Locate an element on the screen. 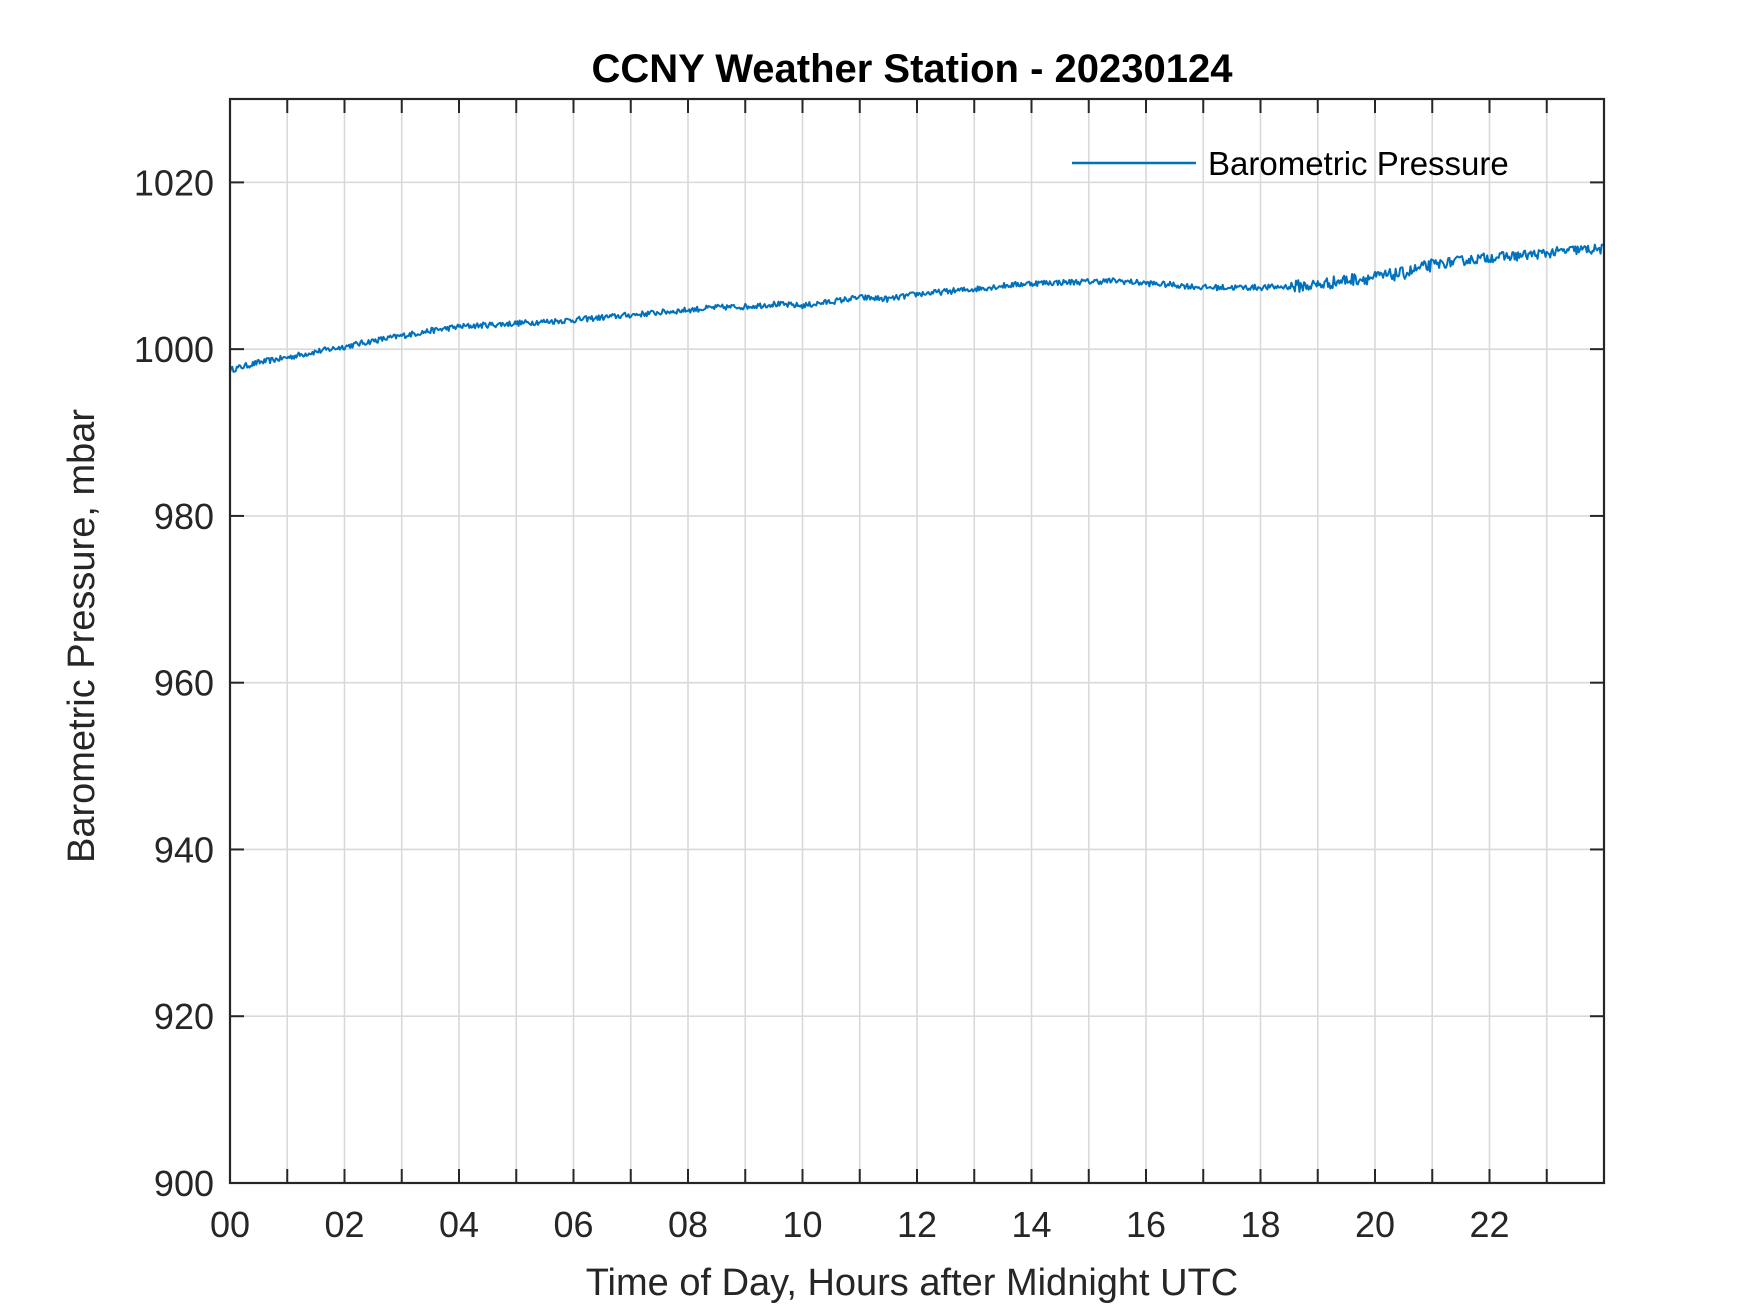 Image resolution: width=1750 pixels, height=1313 pixels. y-tick-label: 940 is located at coordinates (184, 849).